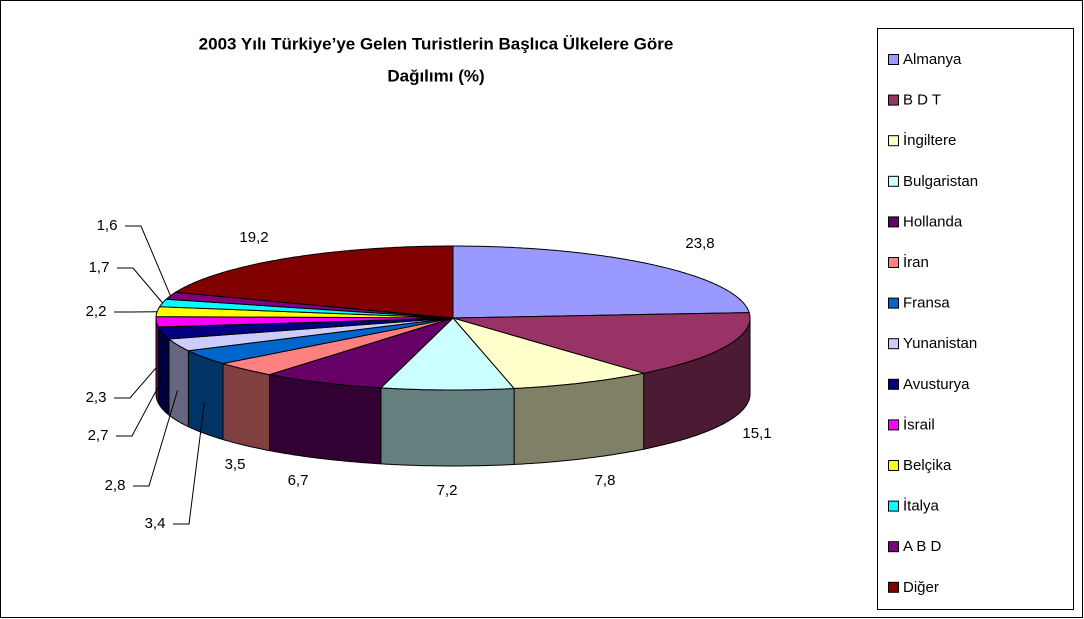  Describe the element at coordinates (107, 225) in the screenshot. I see `data-label: 1,6` at that location.